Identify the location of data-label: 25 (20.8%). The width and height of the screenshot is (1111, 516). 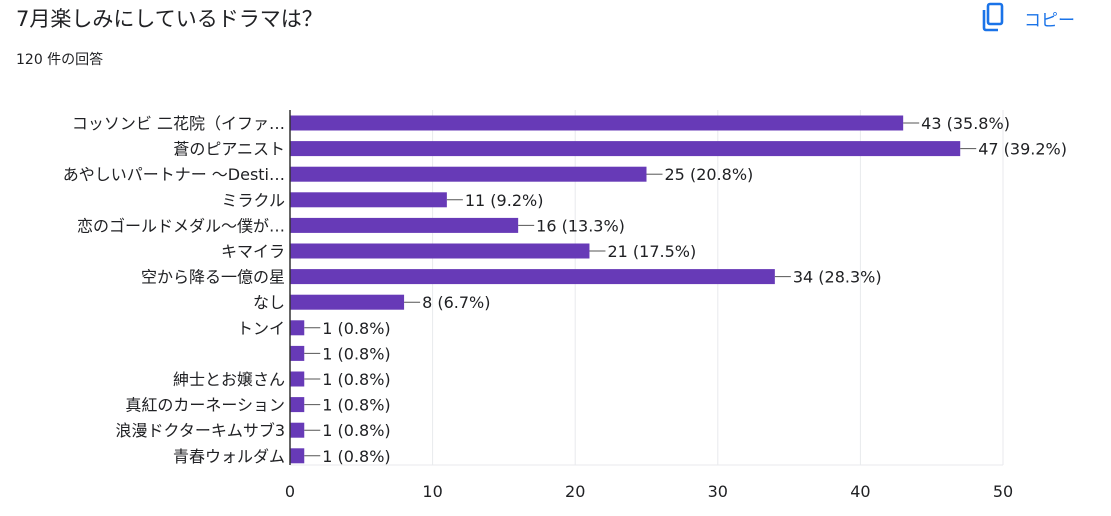
(709, 174).